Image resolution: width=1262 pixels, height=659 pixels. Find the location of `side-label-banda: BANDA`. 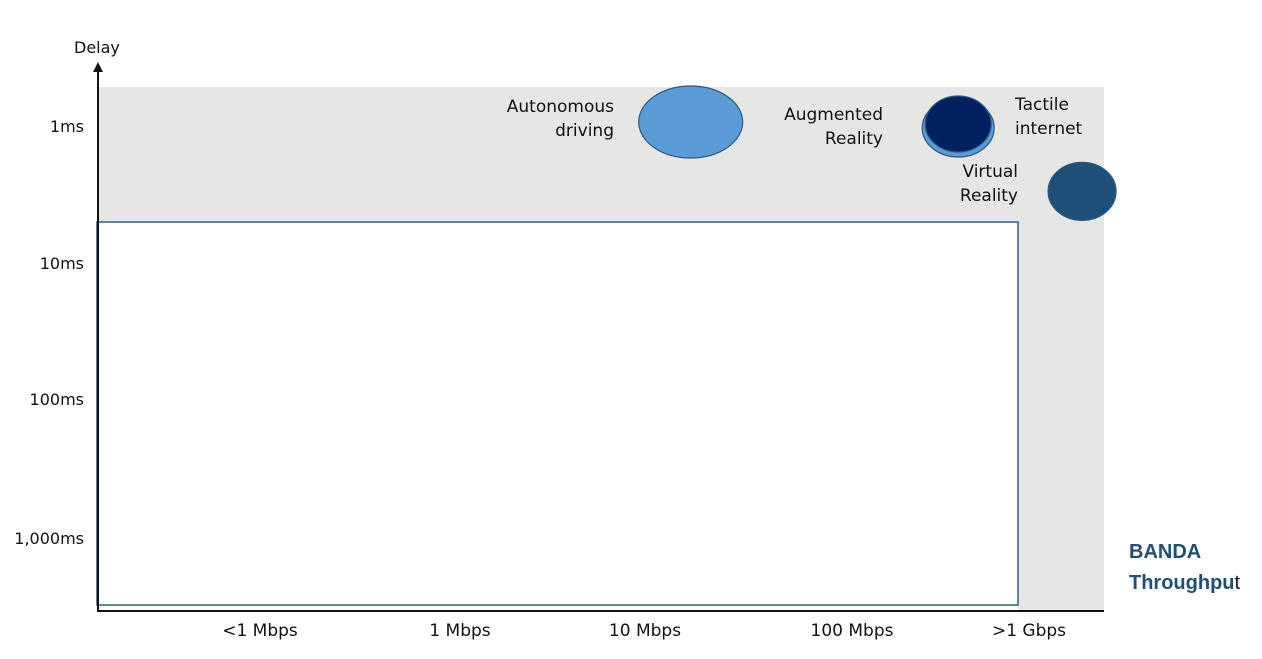

side-label-banda: BANDA is located at coordinates (1165, 552).